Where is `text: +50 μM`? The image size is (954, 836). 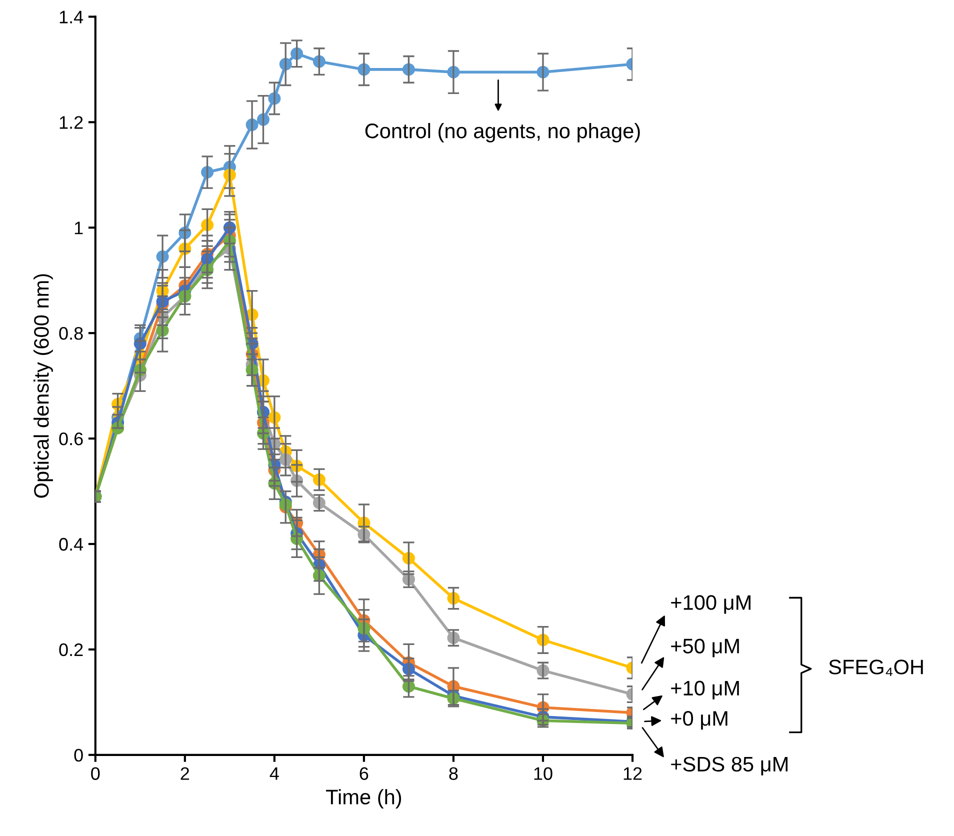 text: +50 μM is located at coordinates (705, 648).